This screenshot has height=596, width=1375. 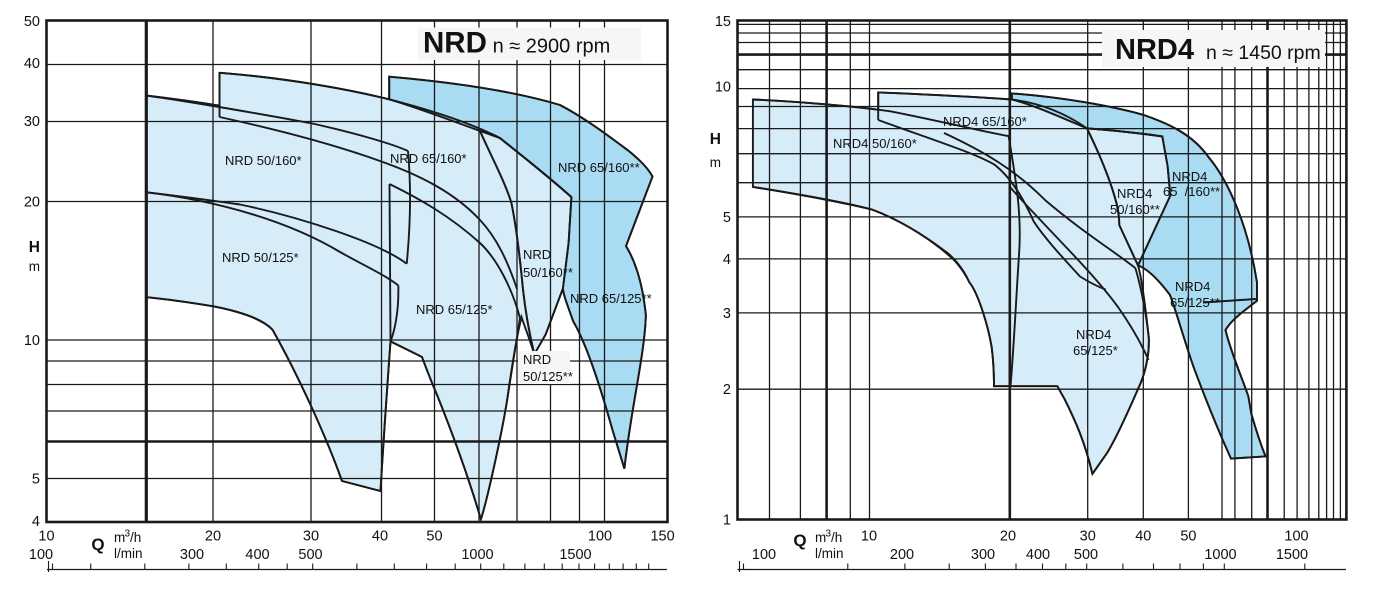 What do you see at coordinates (1263, 53) in the screenshot?
I see `svg-text: n ≈ 1450 rpm` at bounding box center [1263, 53].